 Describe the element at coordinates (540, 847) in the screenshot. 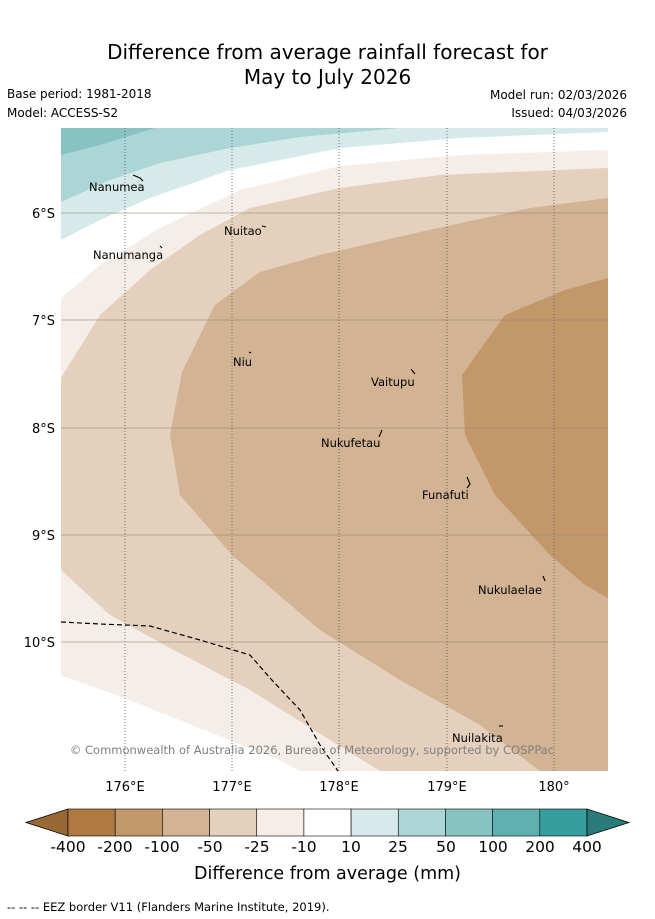

I see `colorbar-tick: 200` at that location.